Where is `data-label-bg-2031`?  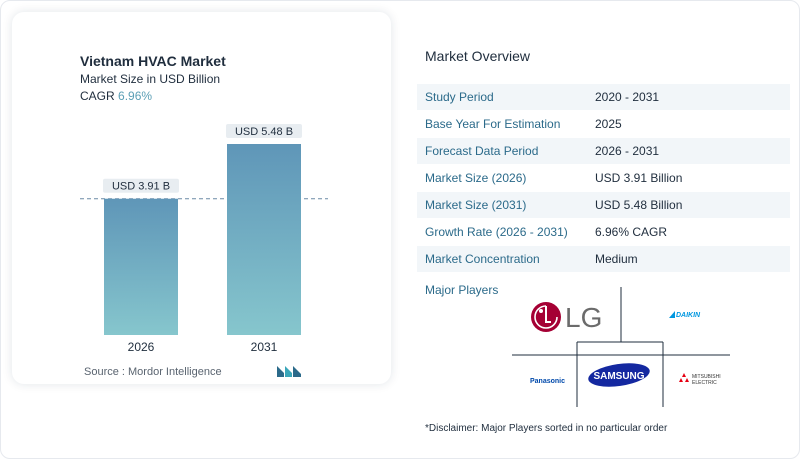
data-label-bg-2031 is located at coordinates (264, 131).